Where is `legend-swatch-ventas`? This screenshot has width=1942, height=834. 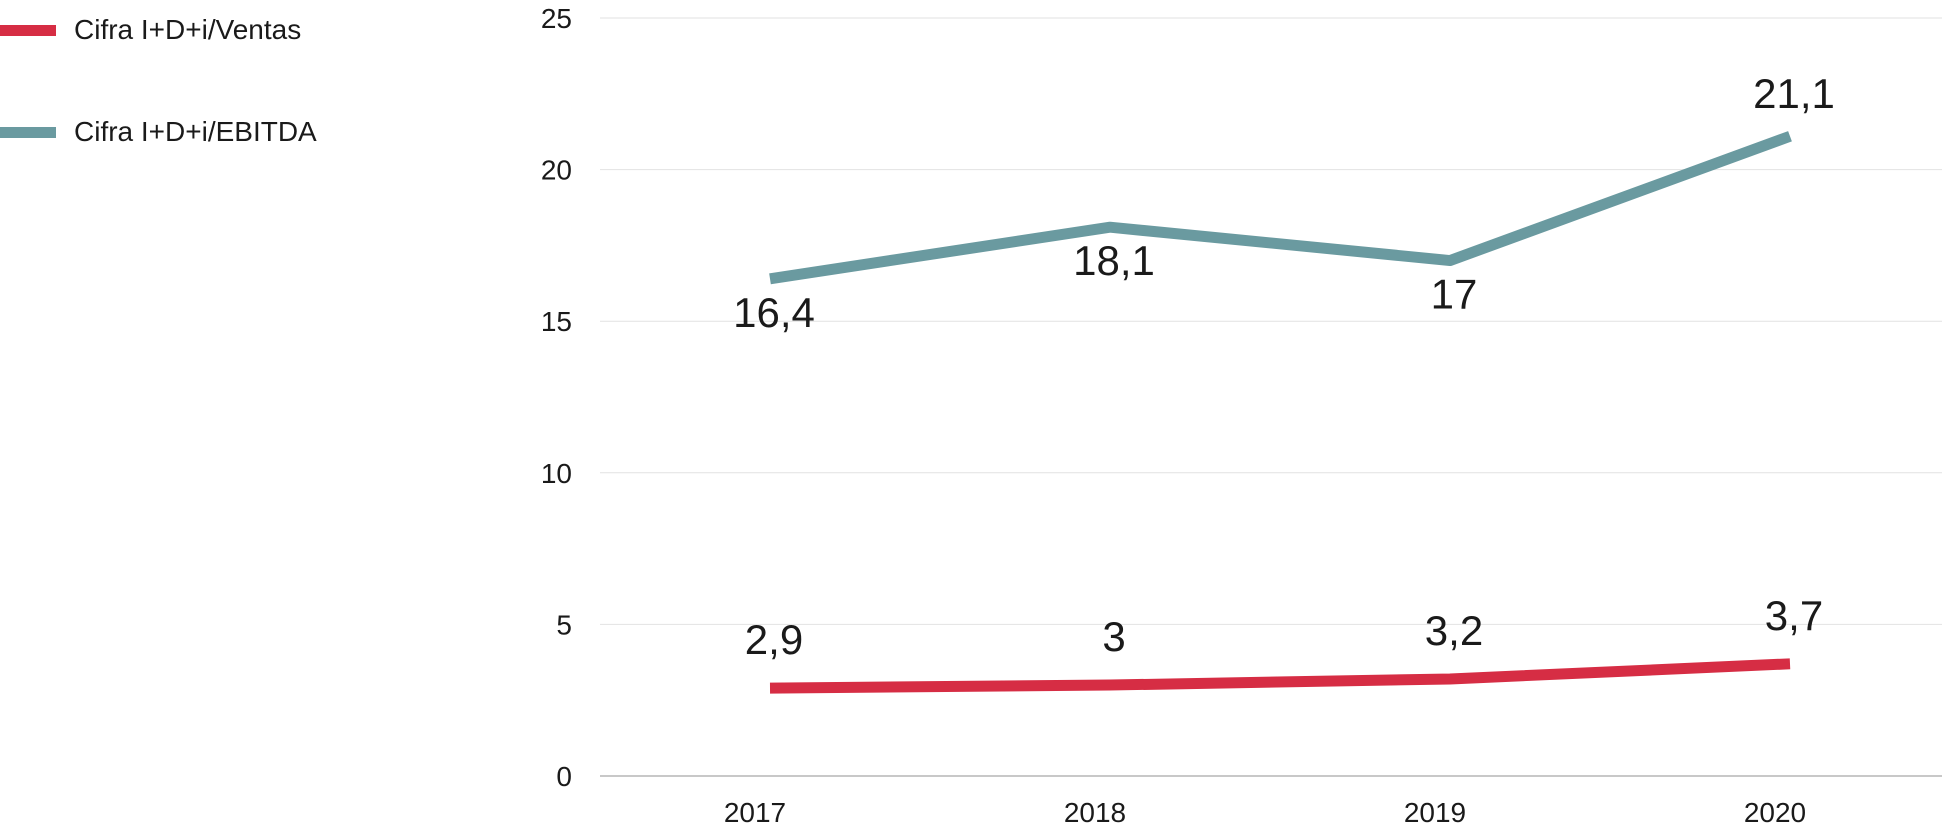
legend-swatch-ventas is located at coordinates (28, 30).